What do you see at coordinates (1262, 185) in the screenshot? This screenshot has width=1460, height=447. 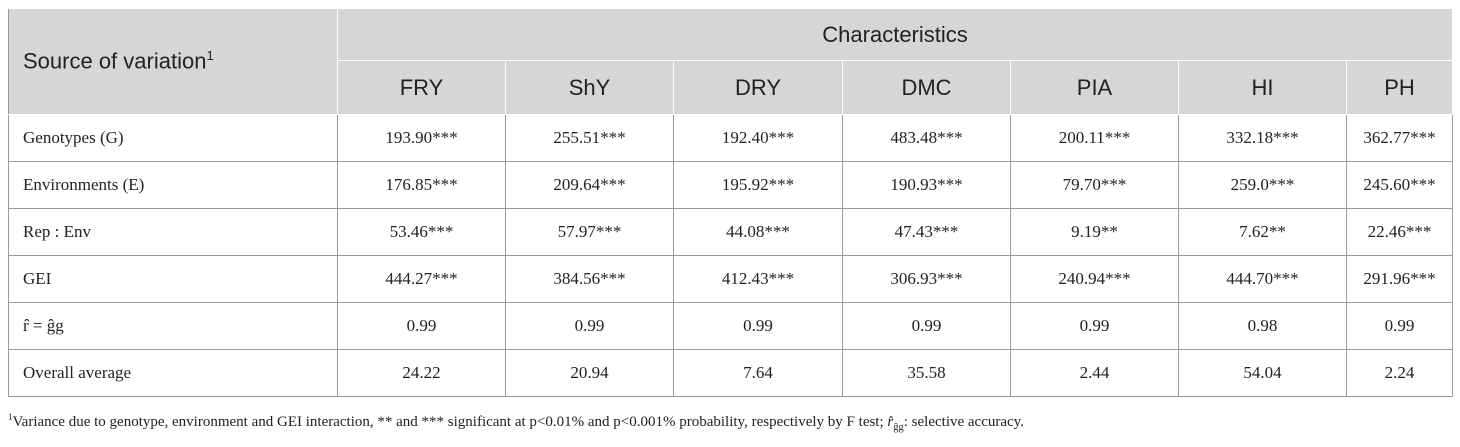 I see `cell: 259.0***` at bounding box center [1262, 185].